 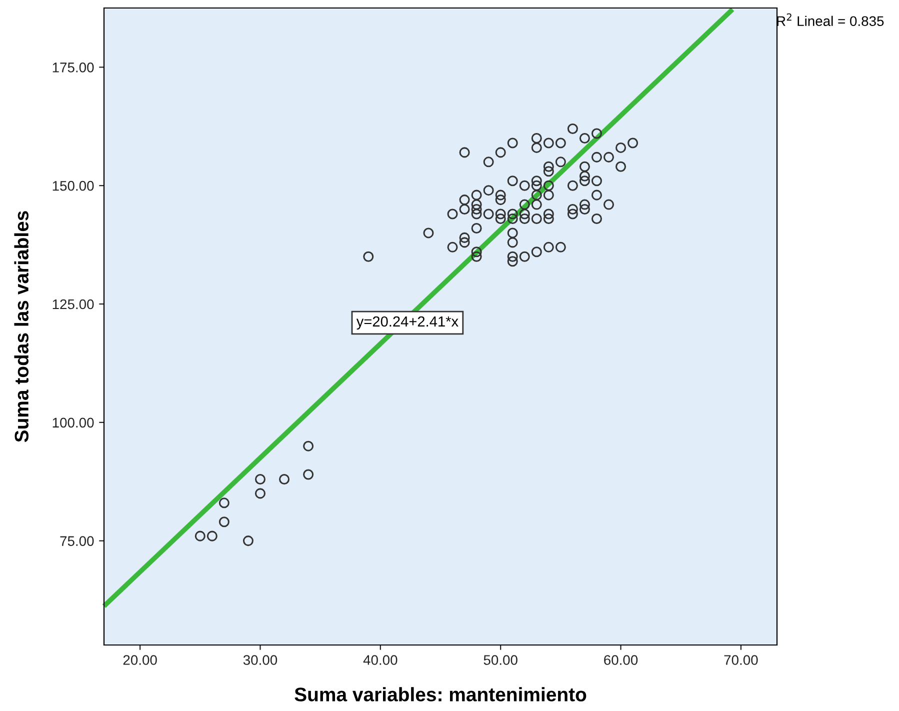 What do you see at coordinates (77, 541) in the screenshot?
I see `y-tick-label: 75.00` at bounding box center [77, 541].